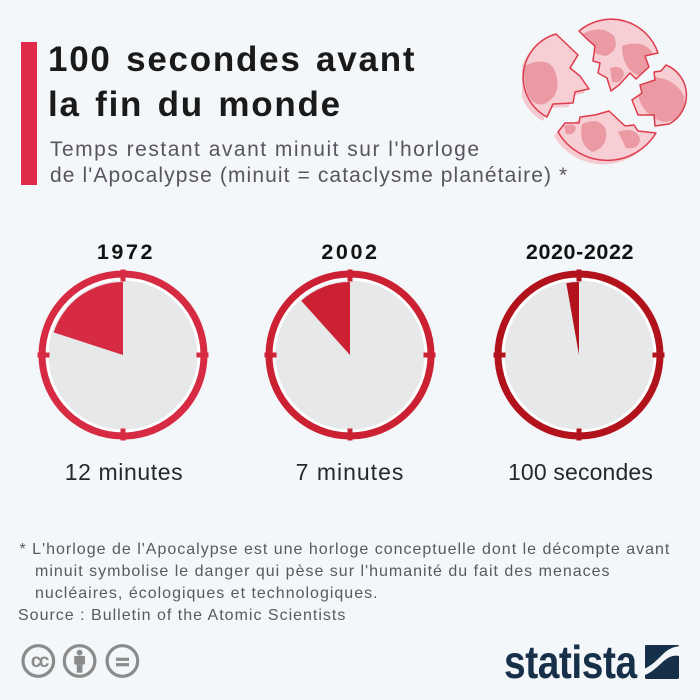  I want to click on svg-text: cc, so click(40, 661).